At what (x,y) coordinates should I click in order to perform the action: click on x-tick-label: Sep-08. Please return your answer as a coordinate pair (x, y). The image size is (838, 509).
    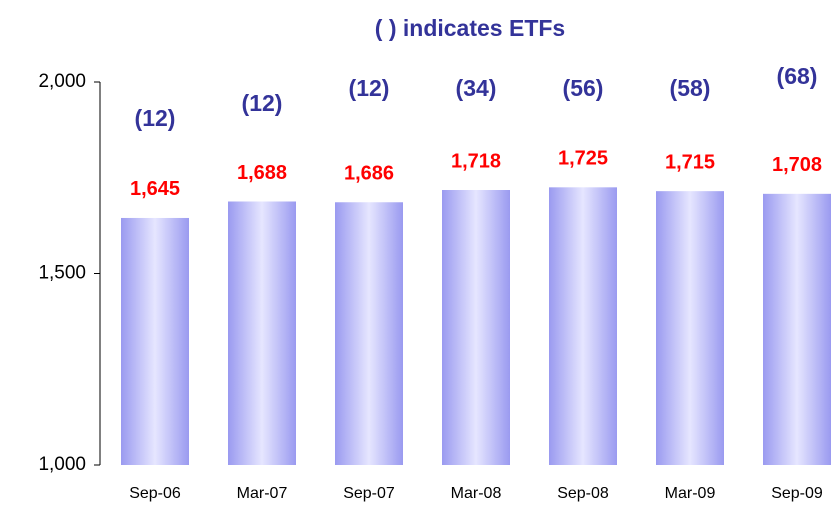
    Looking at the image, I should click on (583, 493).